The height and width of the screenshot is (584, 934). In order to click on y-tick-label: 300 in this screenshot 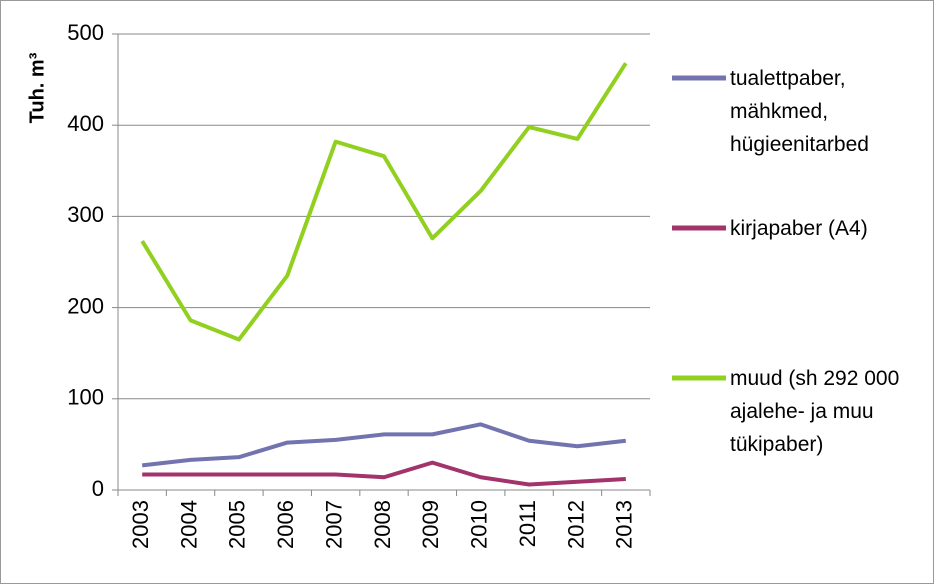, I will do `click(85, 214)`.